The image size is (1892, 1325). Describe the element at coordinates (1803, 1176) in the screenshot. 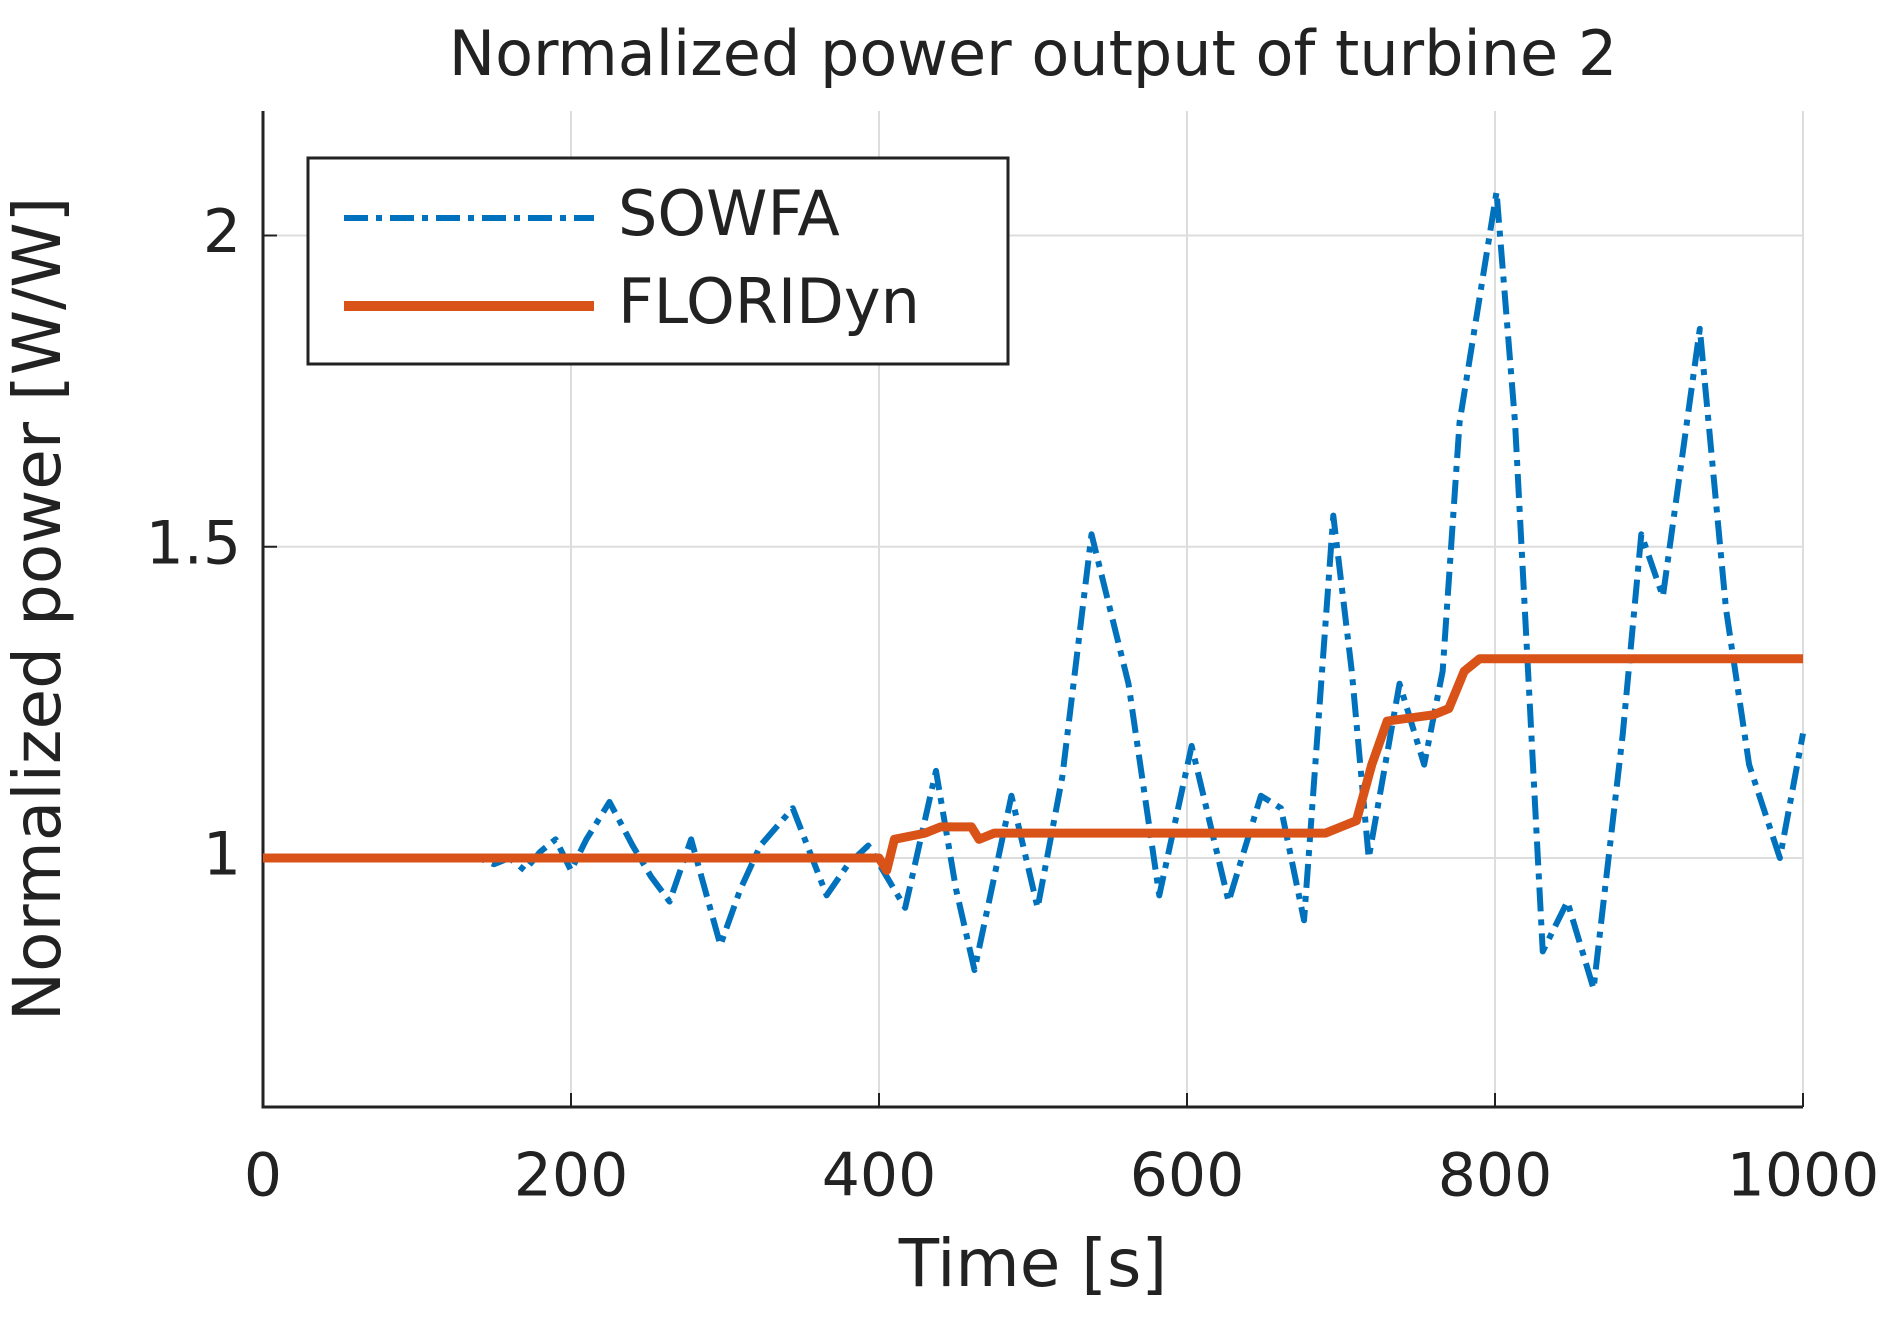

I see `x-tick-label: 1000` at that location.